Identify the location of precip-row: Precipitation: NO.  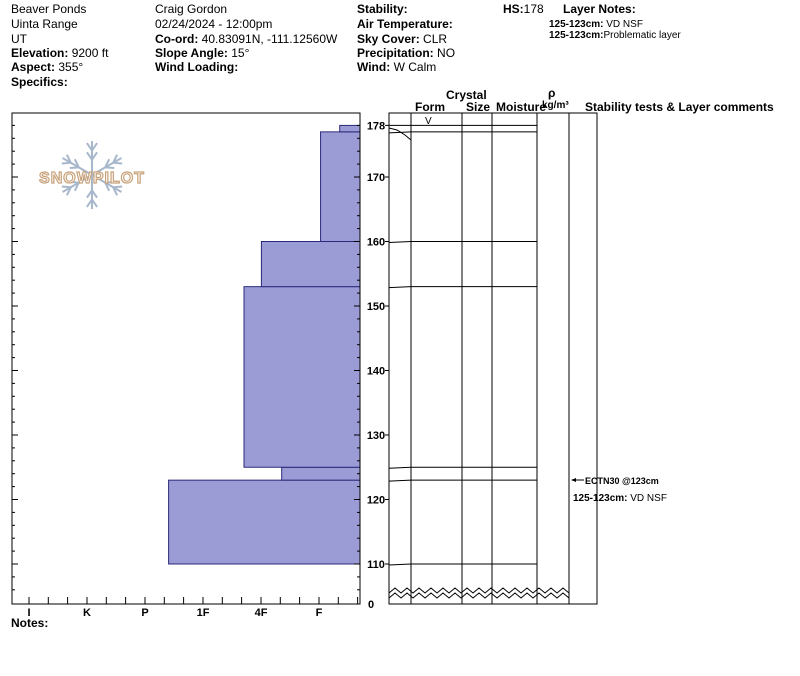
(406, 53).